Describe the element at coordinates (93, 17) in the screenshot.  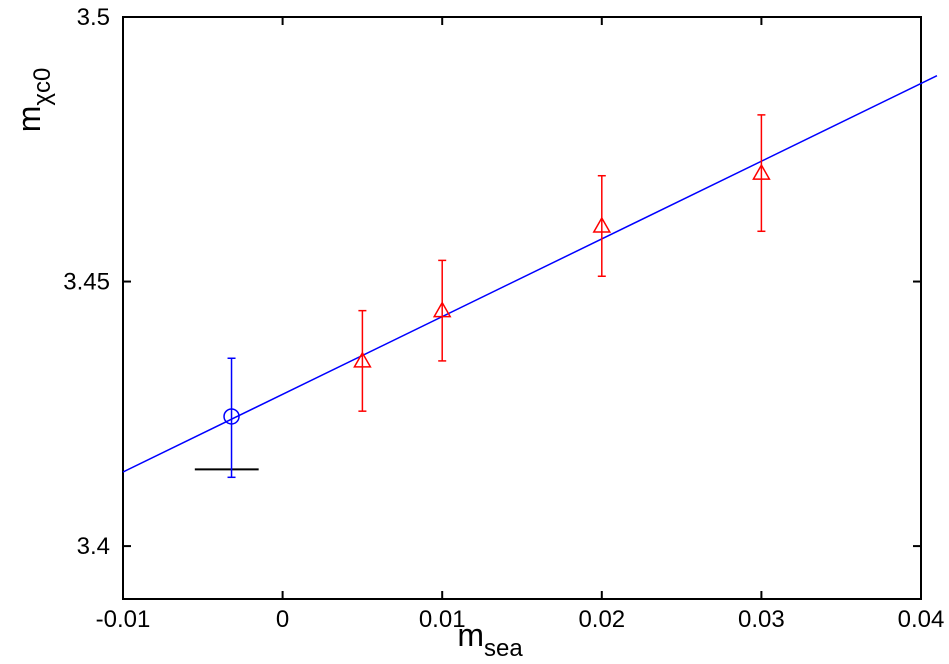
I see `y-tick-label: 3.5` at that location.